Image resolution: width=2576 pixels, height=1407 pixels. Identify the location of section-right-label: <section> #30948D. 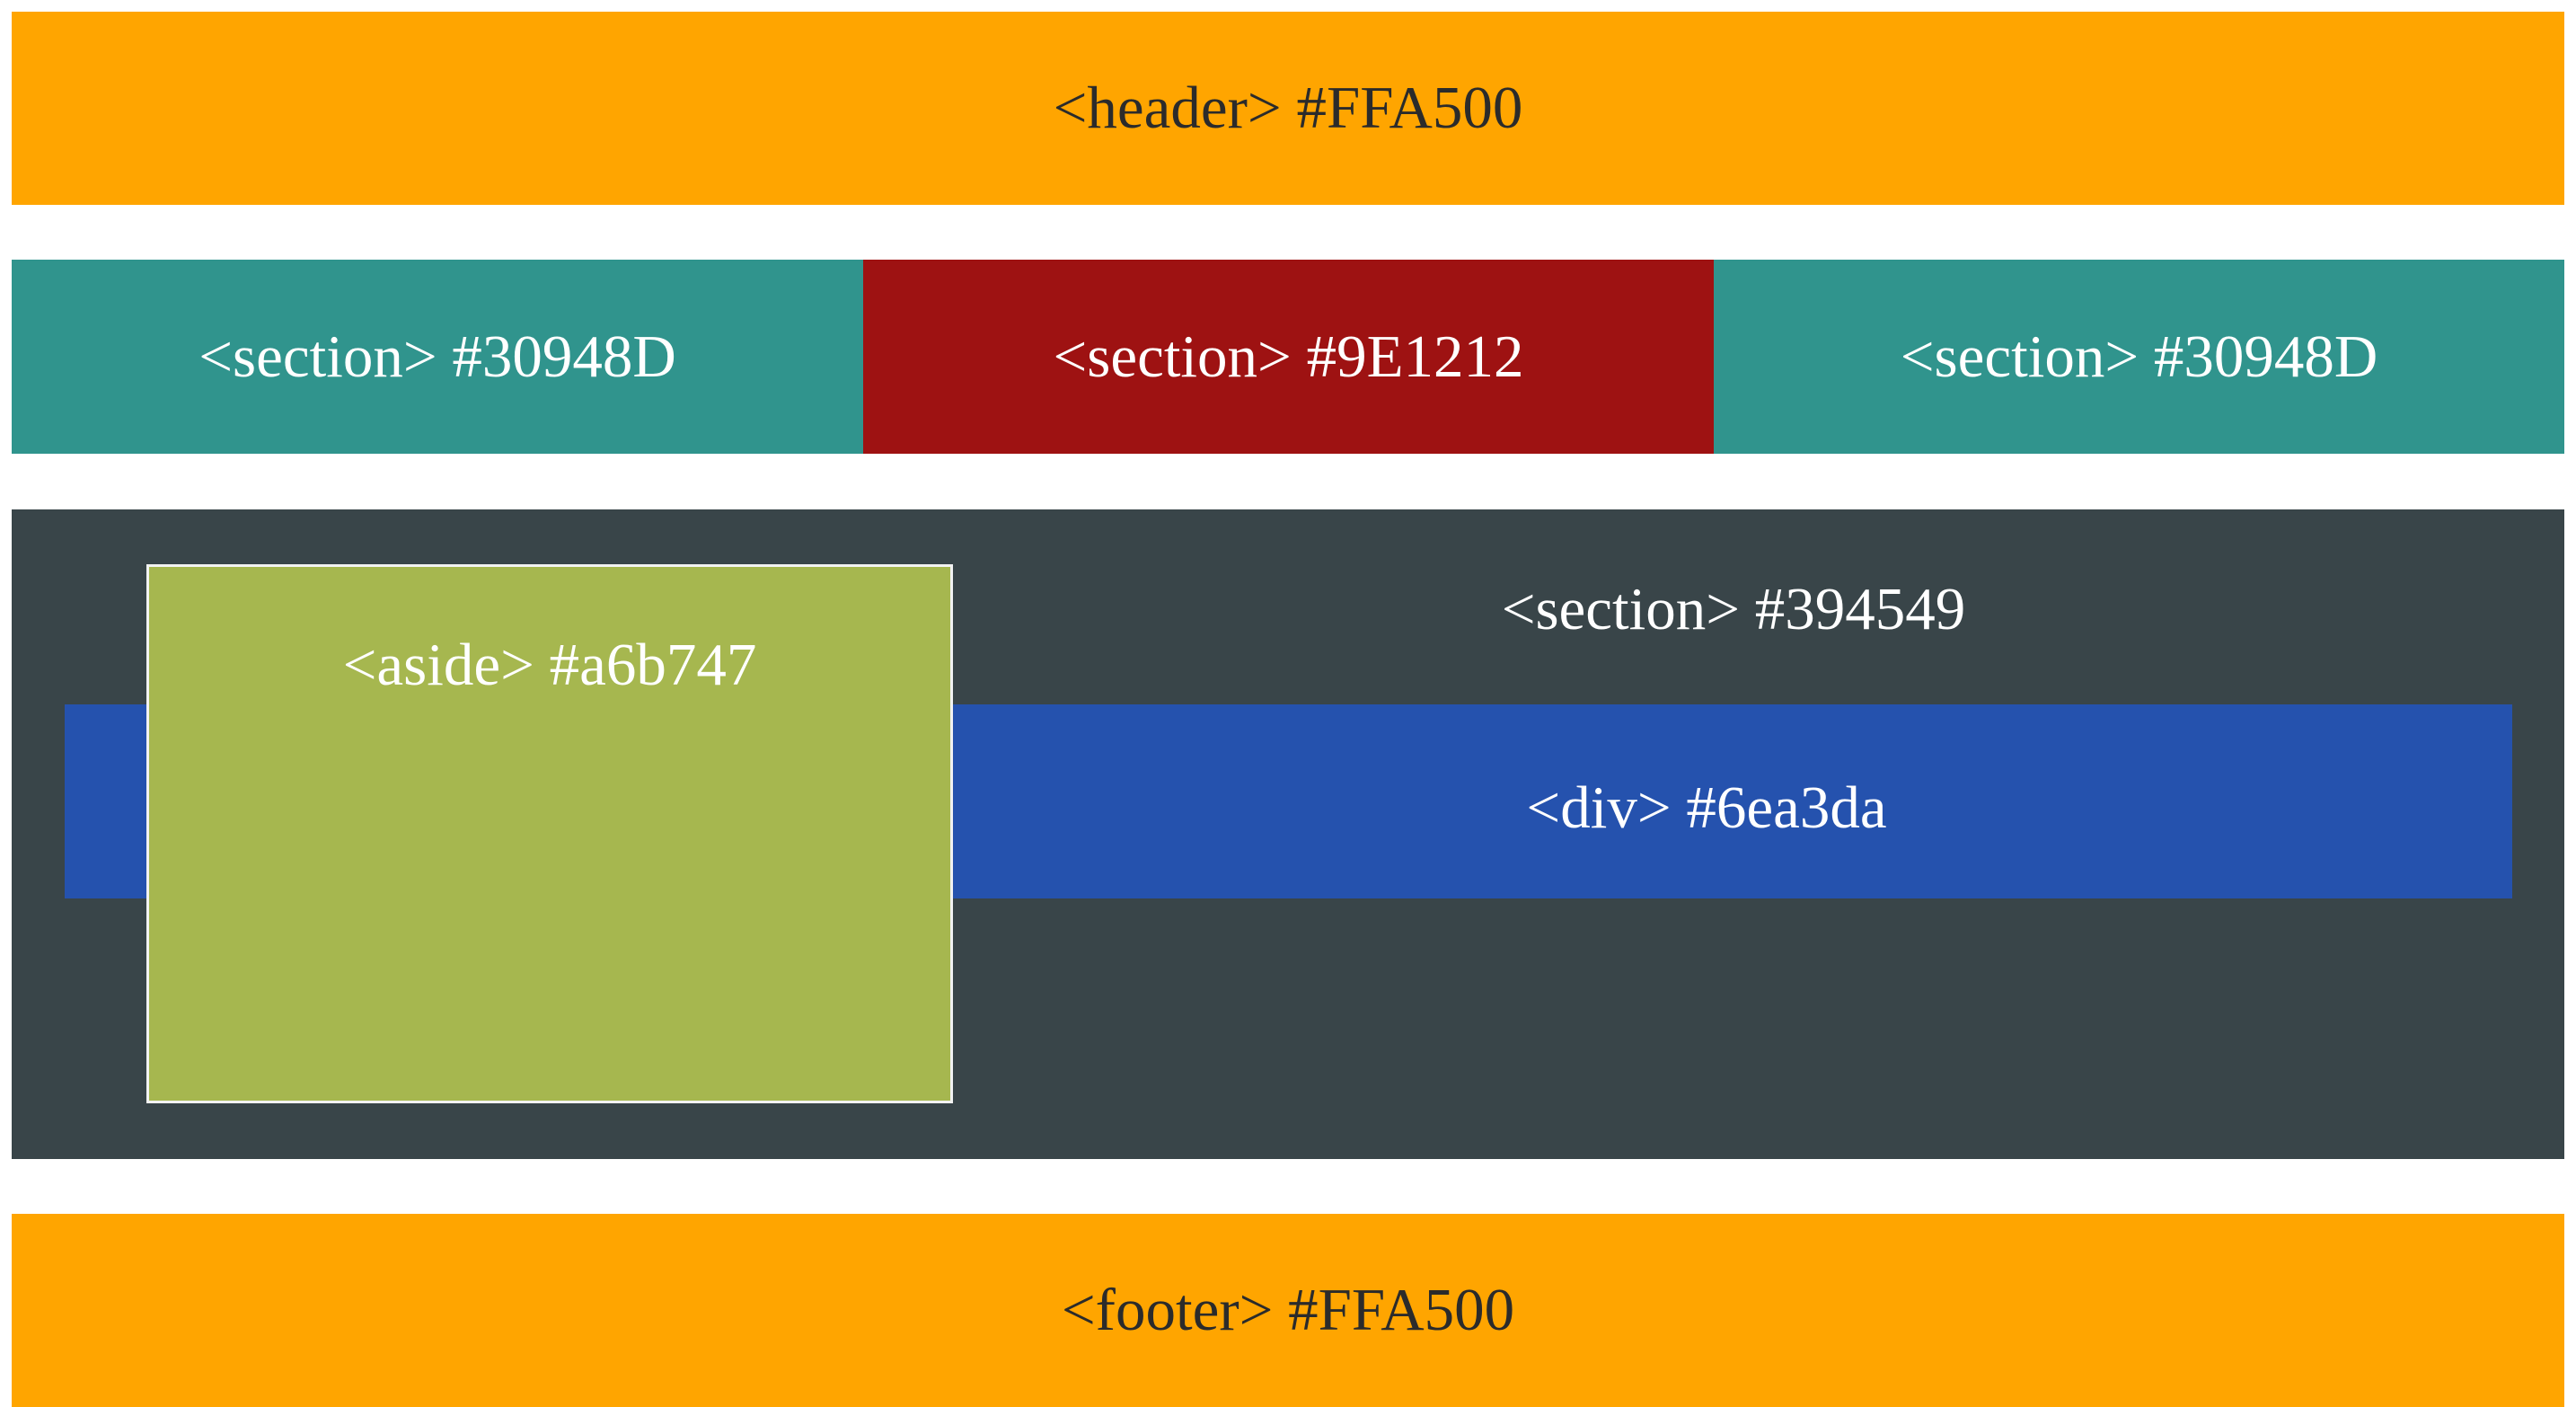
(2139, 357).